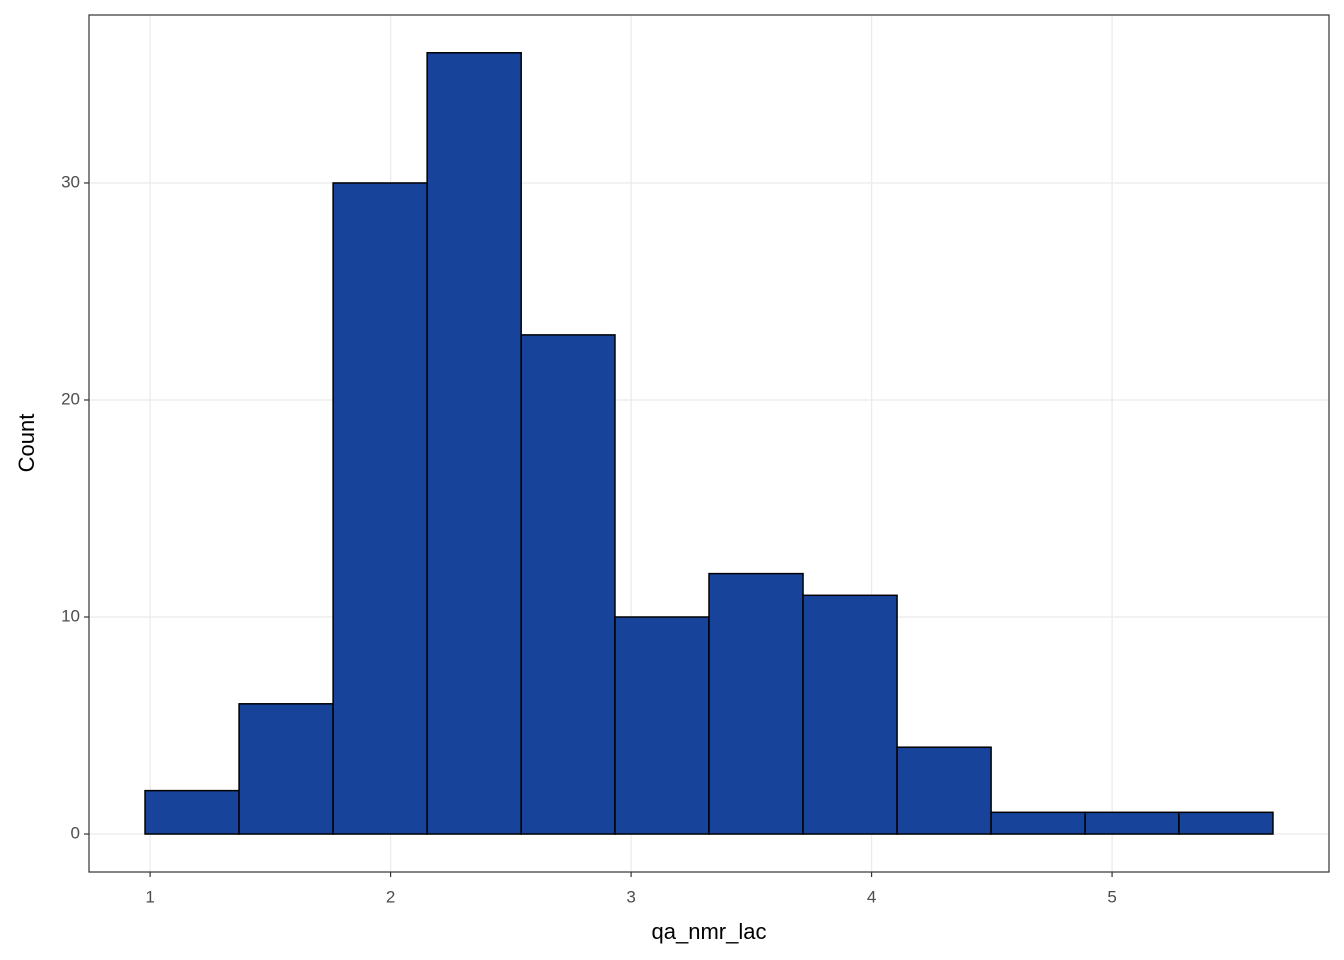 The image size is (1344, 960). Describe the element at coordinates (70, 398) in the screenshot. I see `y-tick-label: 20` at that location.